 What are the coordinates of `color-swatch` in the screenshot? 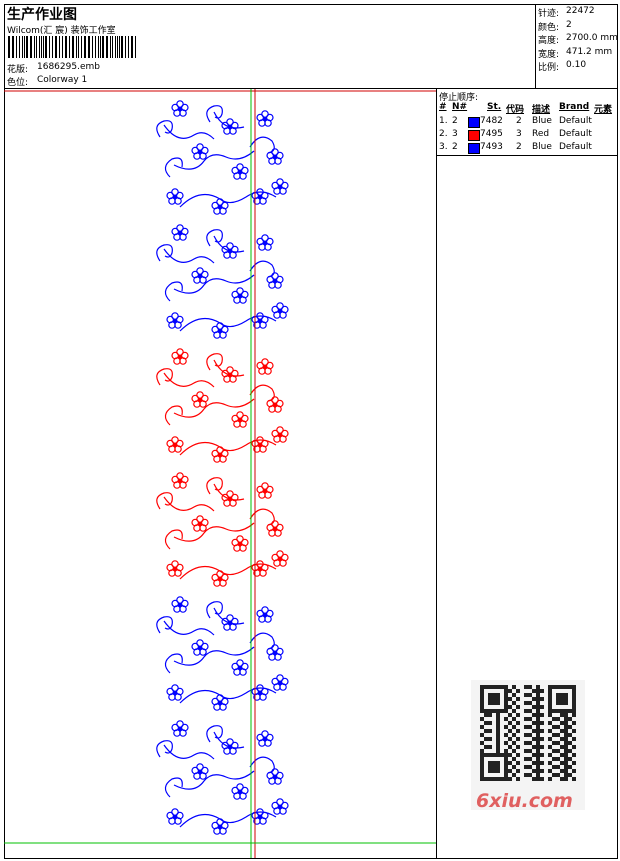 It's located at (474, 148).